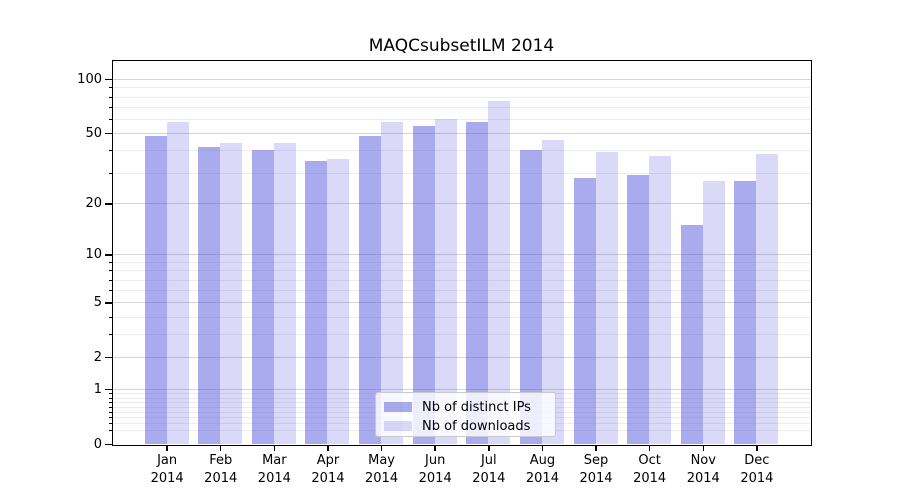 The height and width of the screenshot is (500, 900). I want to click on bar-oct-nb-of-downloads, so click(660, 300).